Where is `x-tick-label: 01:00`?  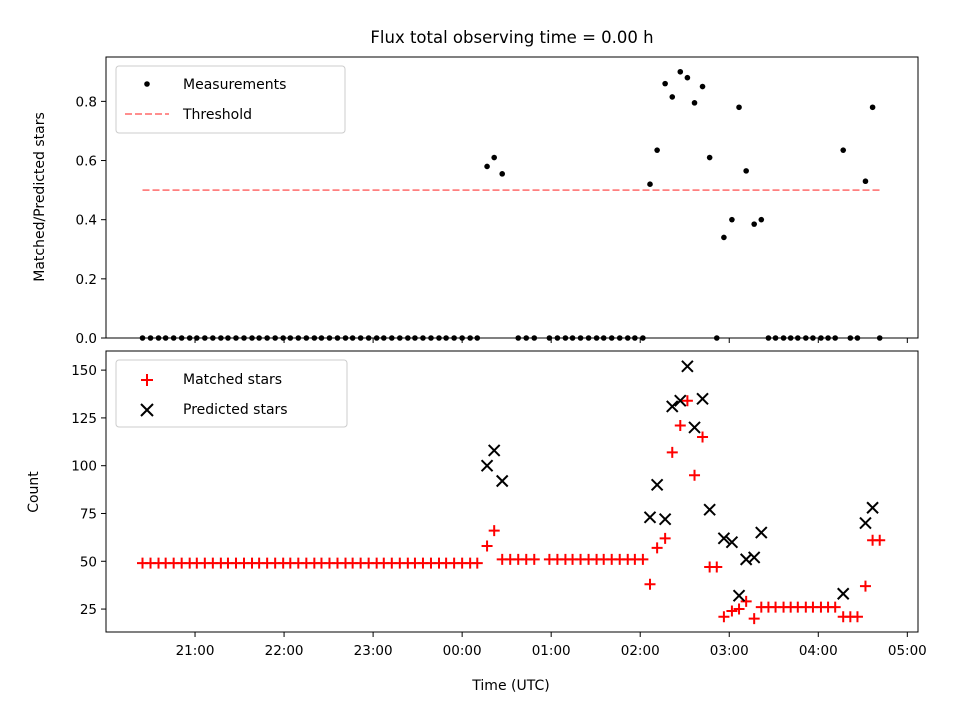 x-tick-label: 01:00 is located at coordinates (551, 651).